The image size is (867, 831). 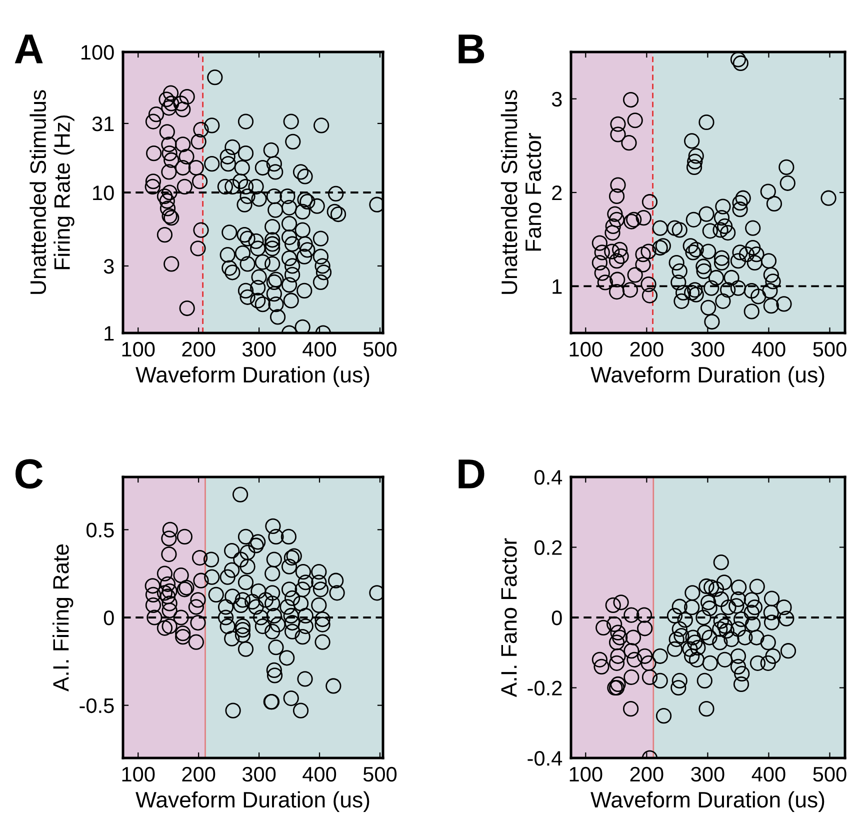 What do you see at coordinates (521, 192) in the screenshot?
I see `y-axis-title: Unattended Stimulus Fano Factor` at bounding box center [521, 192].